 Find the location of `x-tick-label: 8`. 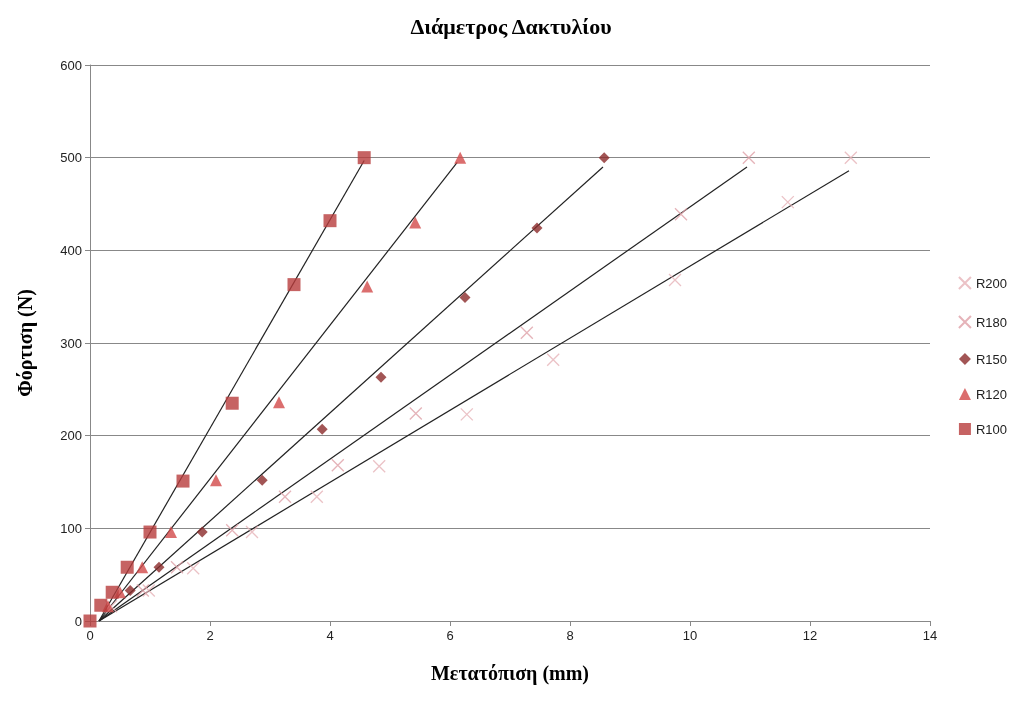

x-tick-label: 8 is located at coordinates (570, 635).